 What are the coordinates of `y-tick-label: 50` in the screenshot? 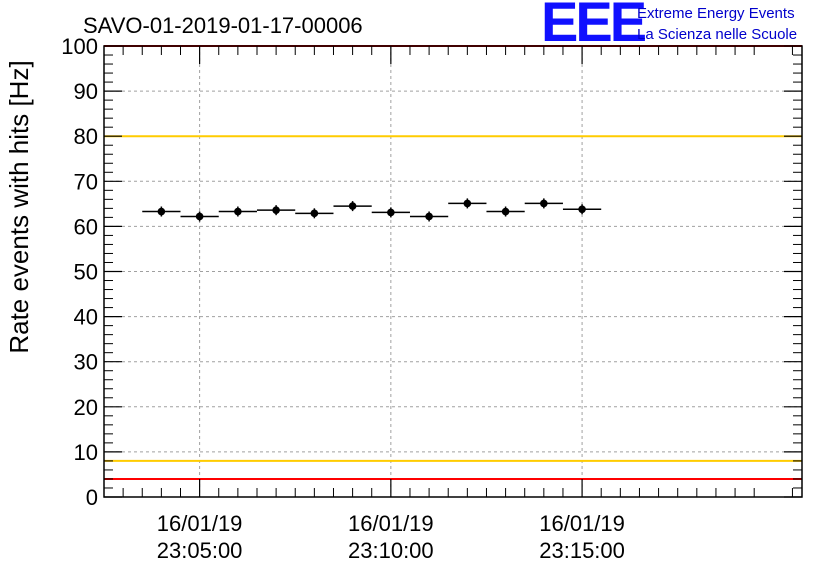 It's located at (86, 272).